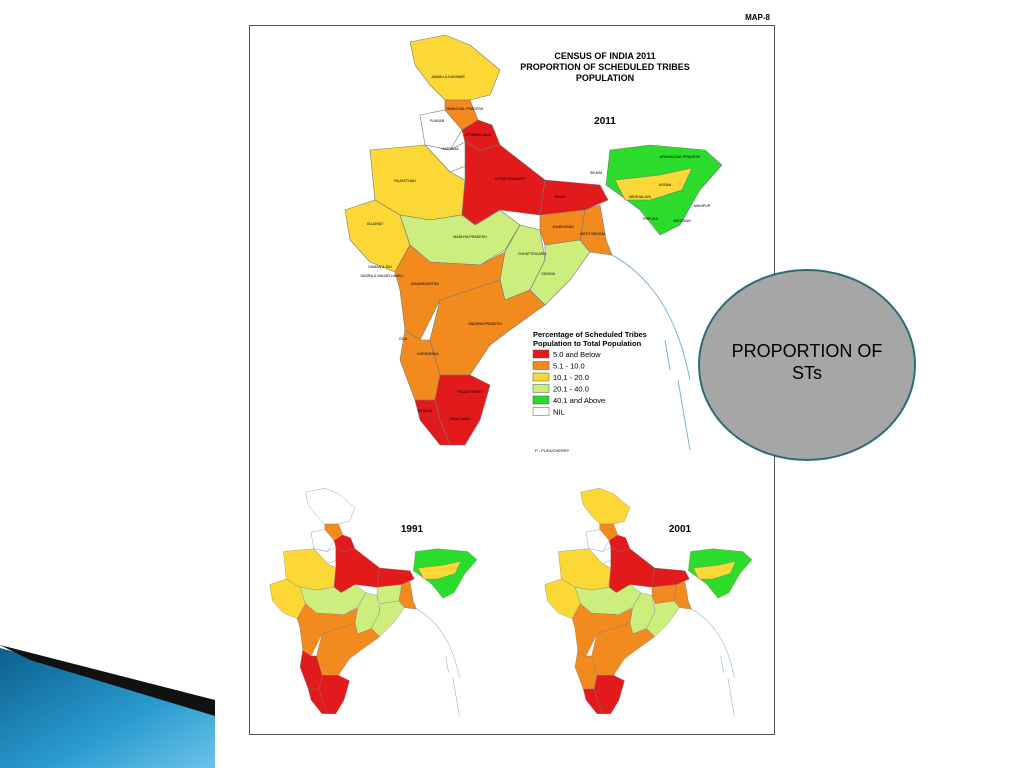 This screenshot has width=1024, height=768. What do you see at coordinates (107, 680) in the screenshot?
I see `decor-stripe` at bounding box center [107, 680].